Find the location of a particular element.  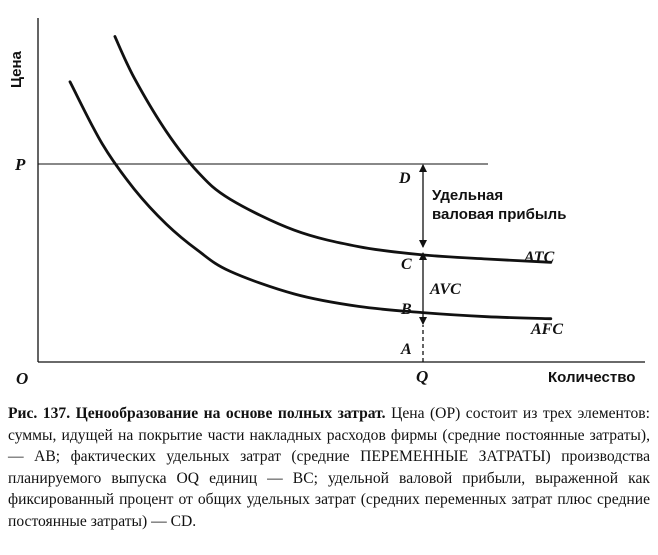

figure-number: Рис. 137. is located at coordinates (39, 413).